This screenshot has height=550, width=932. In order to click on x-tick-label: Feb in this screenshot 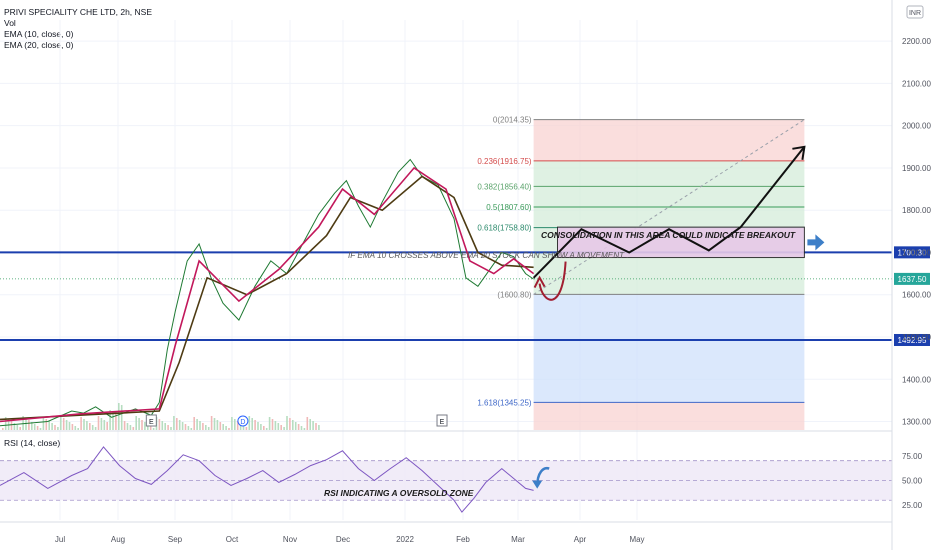, I will do `click(463, 539)`.